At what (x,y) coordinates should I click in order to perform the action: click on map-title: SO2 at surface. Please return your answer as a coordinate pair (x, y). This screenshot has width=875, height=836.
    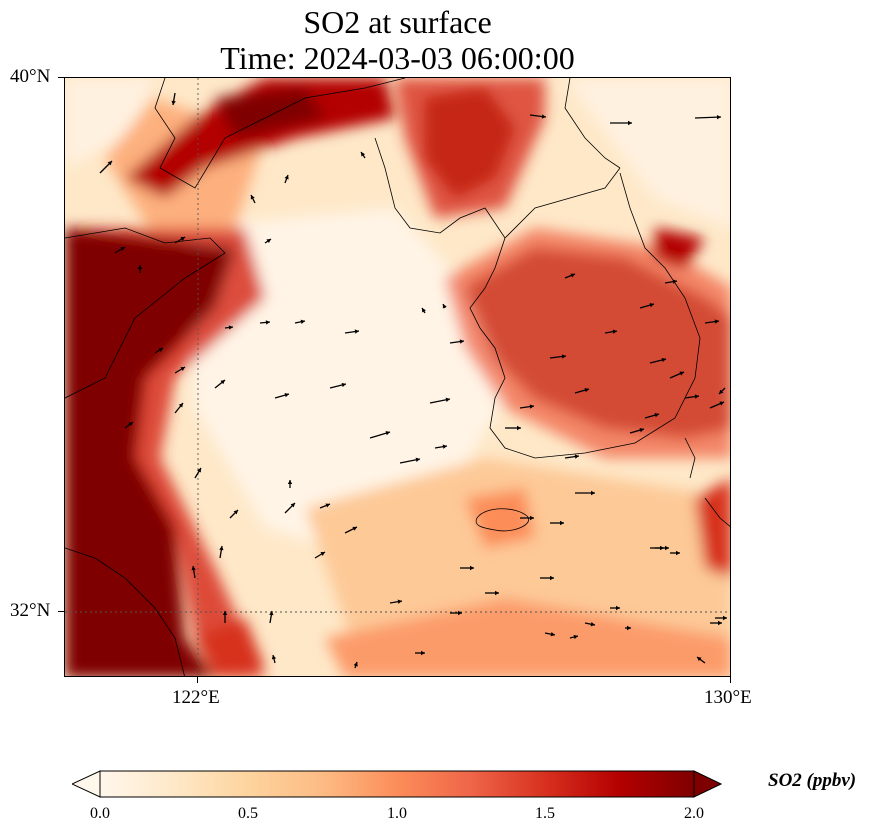
    Looking at the image, I should click on (397, 22).